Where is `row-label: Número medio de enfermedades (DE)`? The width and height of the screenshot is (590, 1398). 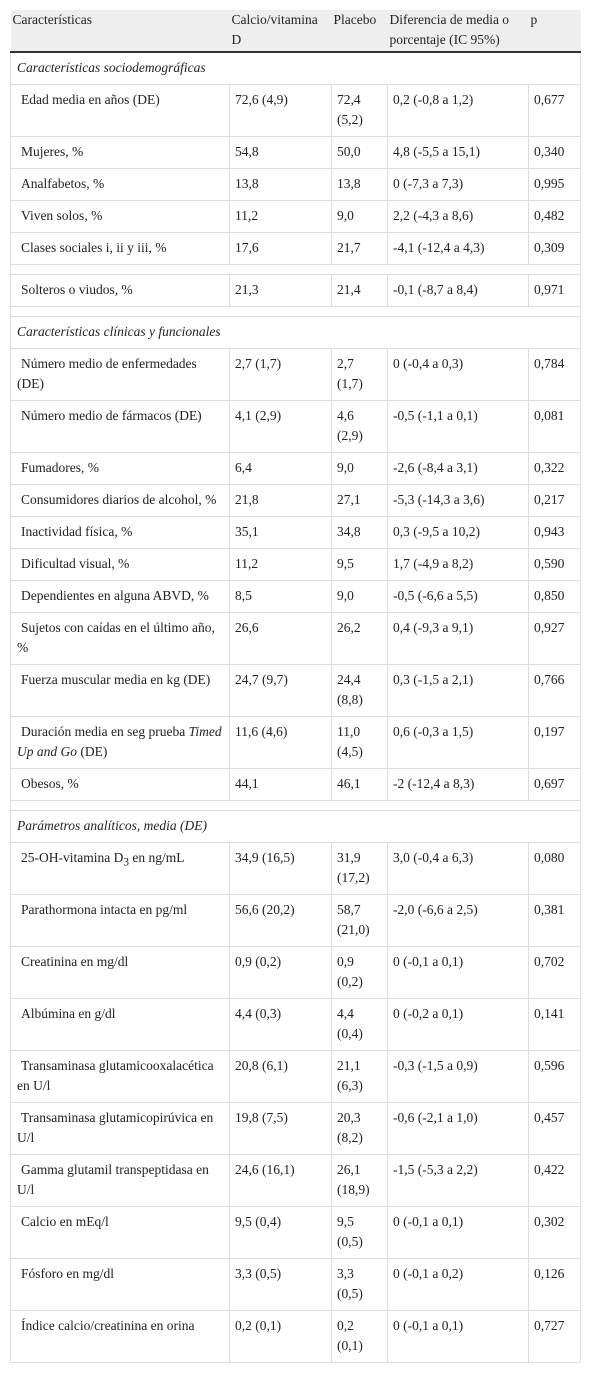 row-label: Número medio de enfermedades (DE) is located at coordinates (120, 374).